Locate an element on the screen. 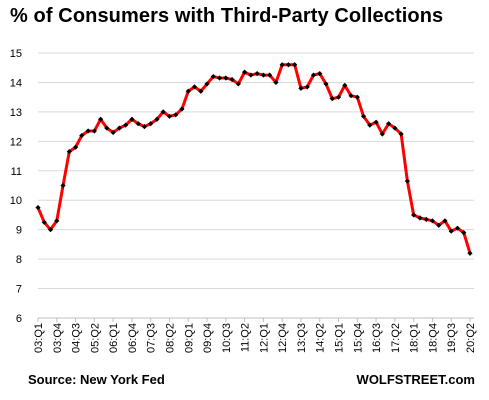 This screenshot has width=489, height=400. source-note: Source: New York Fed is located at coordinates (96, 379).